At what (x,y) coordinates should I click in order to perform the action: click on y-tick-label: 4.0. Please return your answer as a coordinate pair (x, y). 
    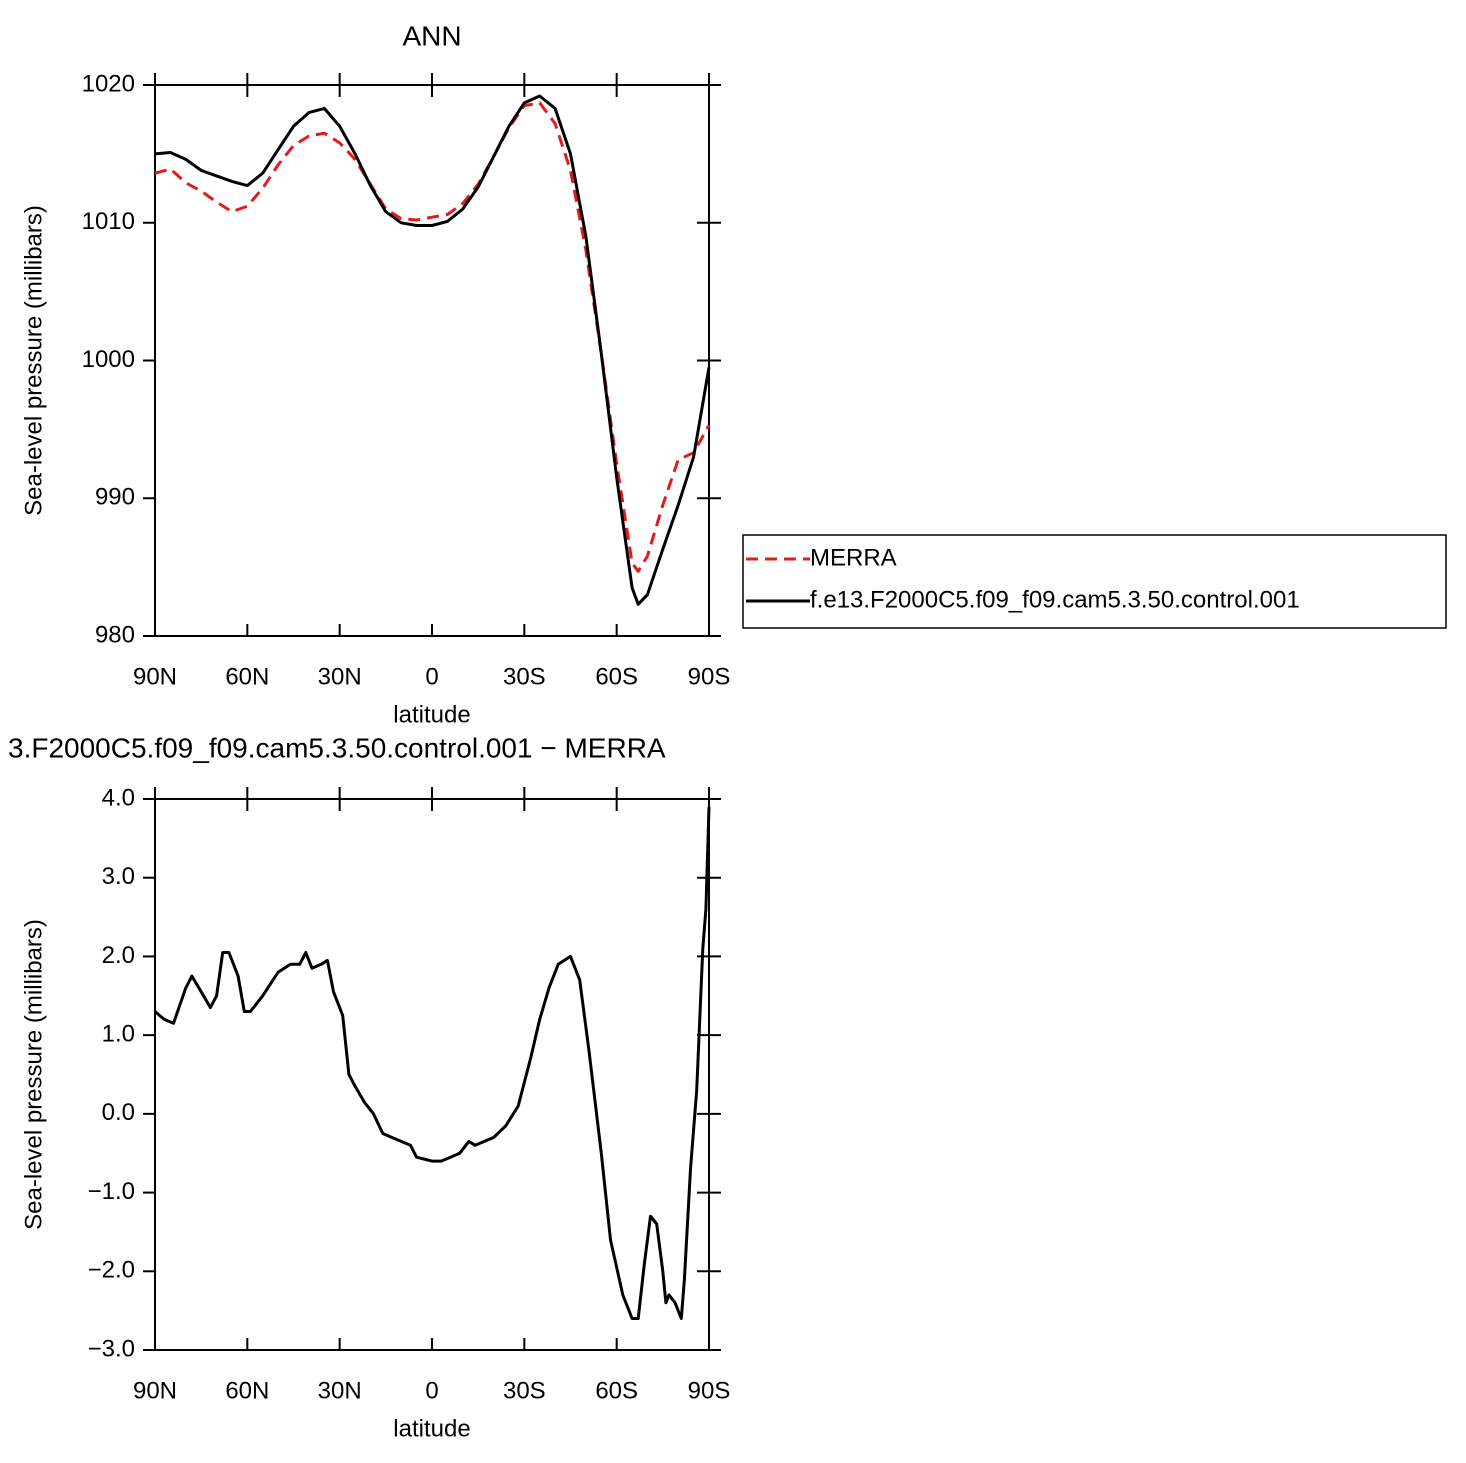
    Looking at the image, I should click on (118, 797).